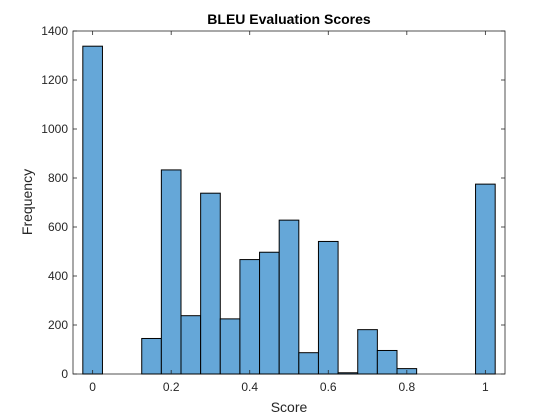  I want to click on y-tick-label: 200, so click(58, 325).